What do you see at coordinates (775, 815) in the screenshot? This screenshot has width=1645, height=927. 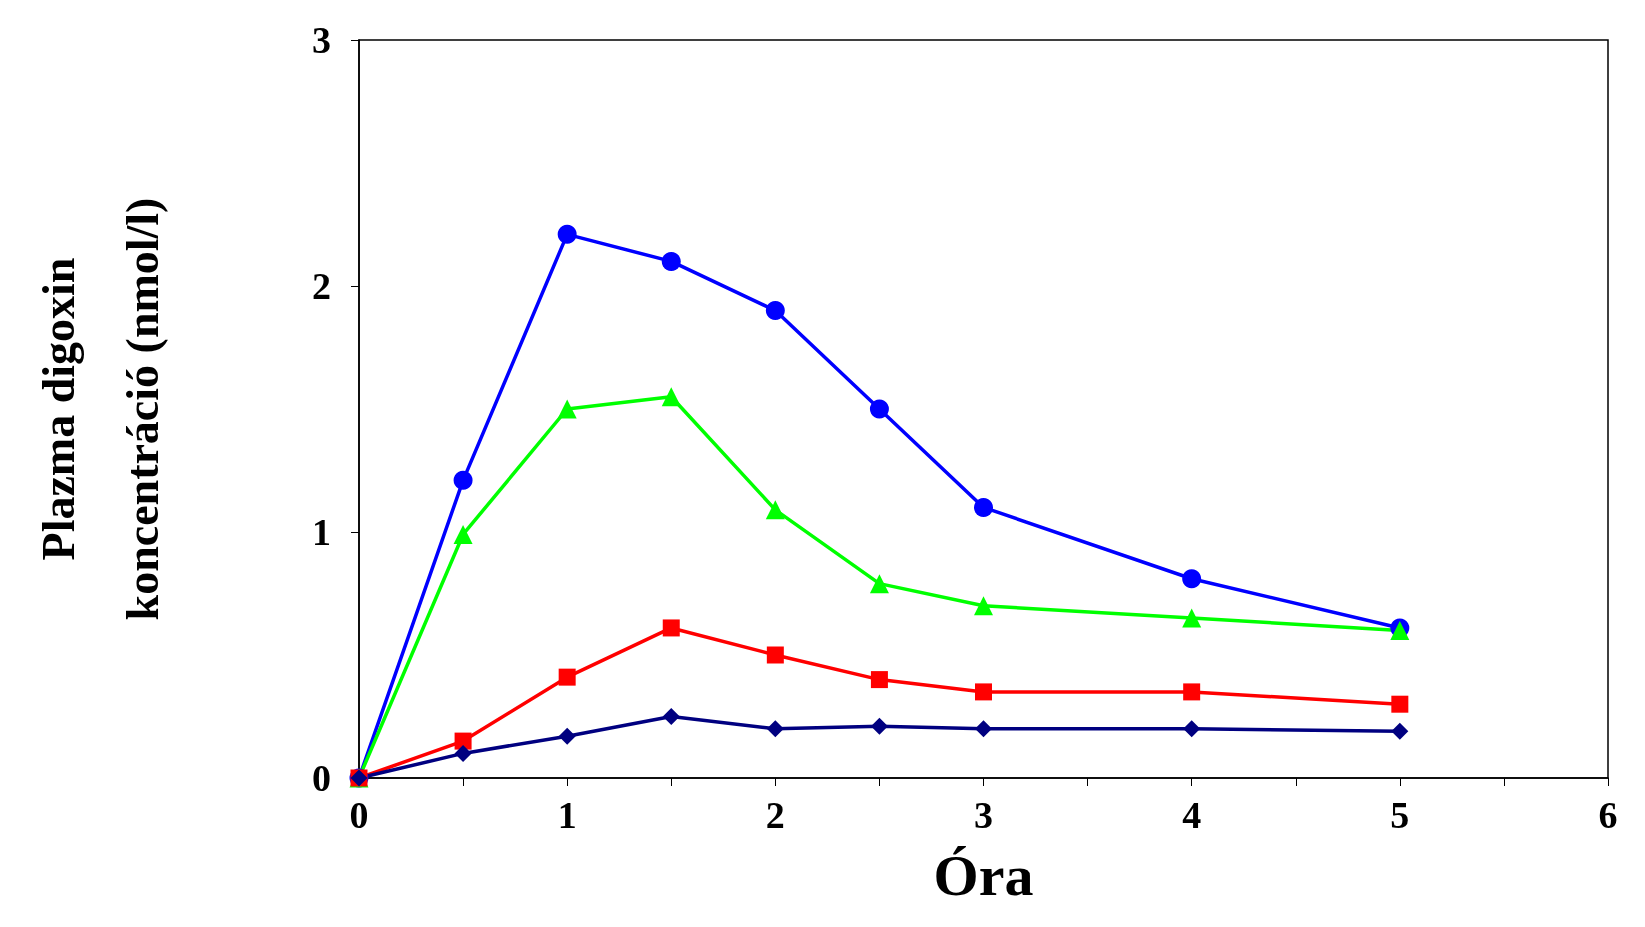 I see `x-tick-label: 2` at bounding box center [775, 815].